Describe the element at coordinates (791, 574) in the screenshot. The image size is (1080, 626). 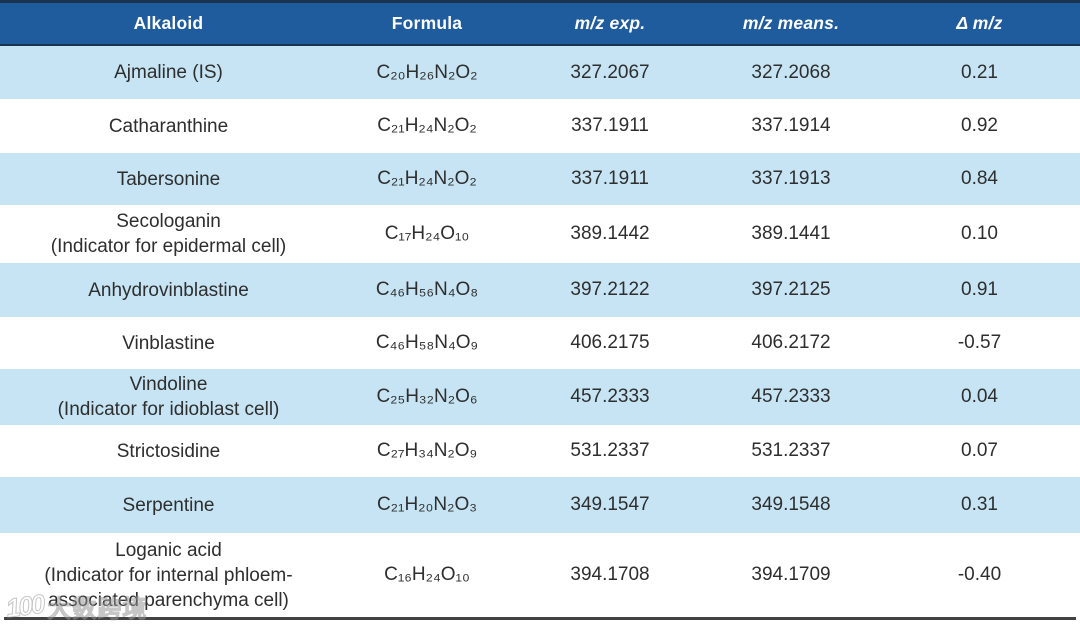
I see `mz-means-cell: 394.1709` at that location.